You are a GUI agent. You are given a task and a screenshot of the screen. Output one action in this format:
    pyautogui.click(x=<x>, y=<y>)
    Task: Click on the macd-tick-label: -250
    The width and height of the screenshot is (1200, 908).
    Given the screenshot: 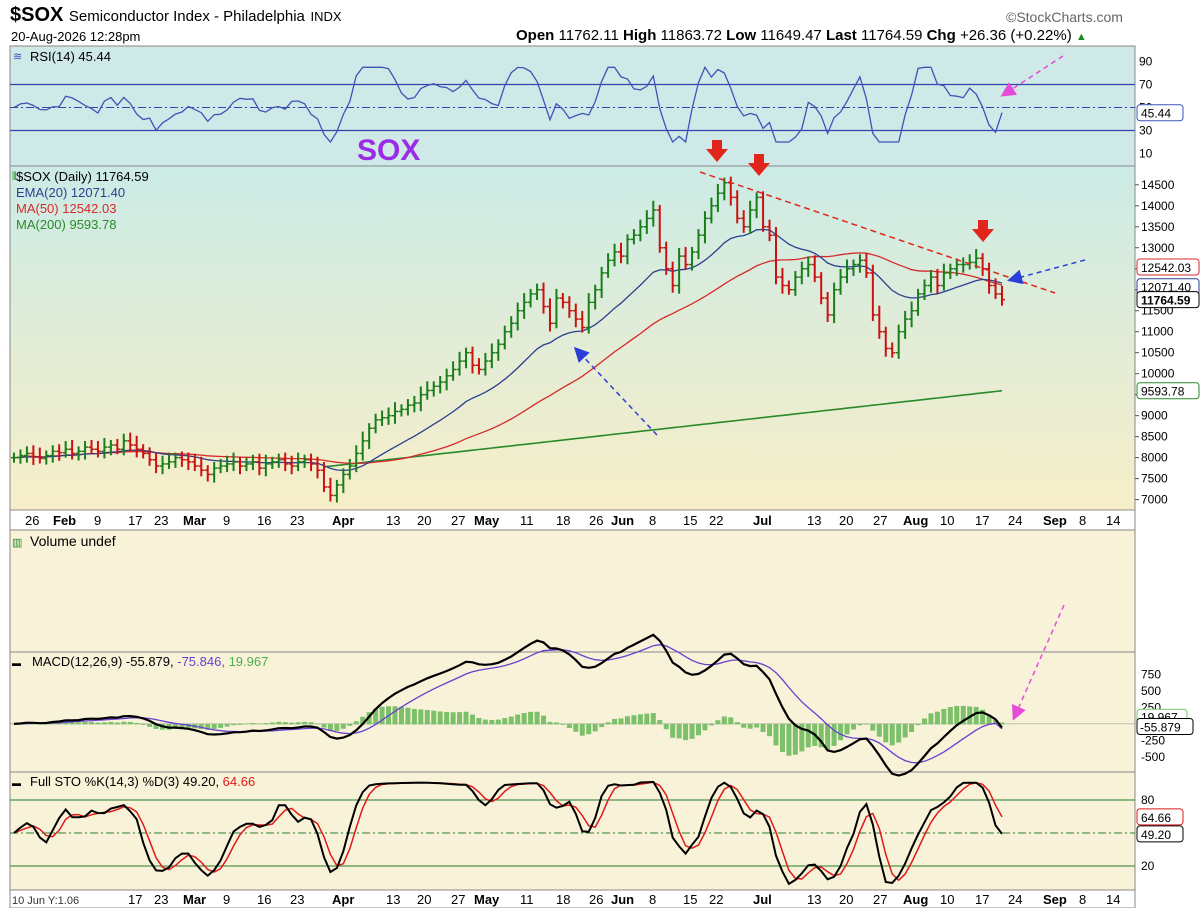 What is the action you would take?
    pyautogui.click(x=1153, y=740)
    